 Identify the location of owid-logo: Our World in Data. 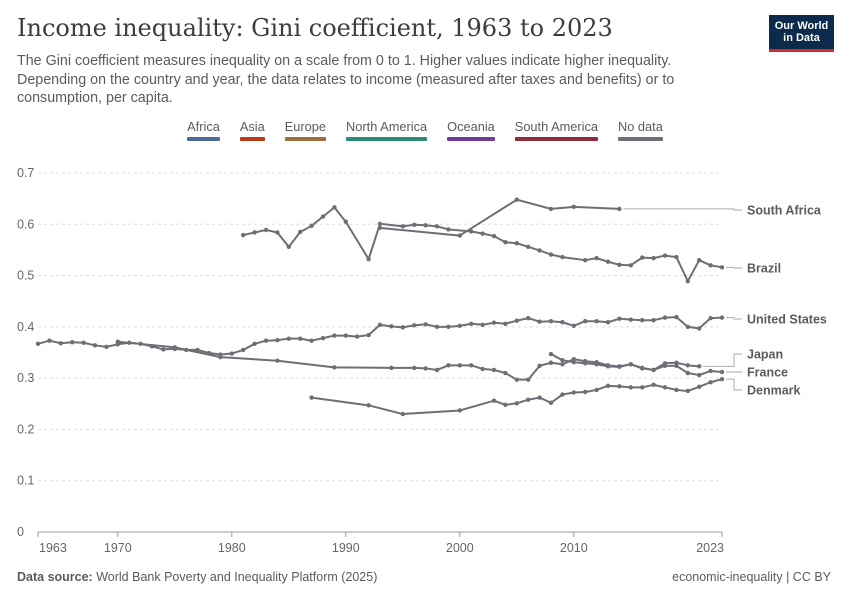
(801, 33).